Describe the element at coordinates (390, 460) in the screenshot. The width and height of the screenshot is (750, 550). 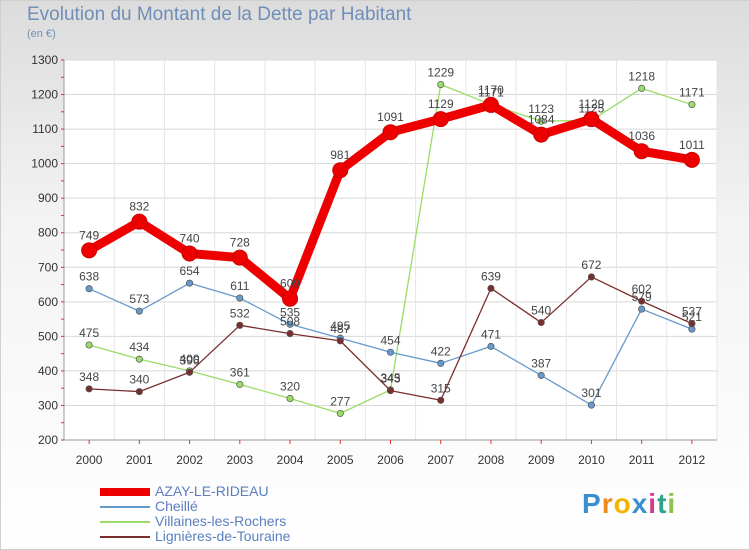
I see `x-tick-label: 2006` at that location.